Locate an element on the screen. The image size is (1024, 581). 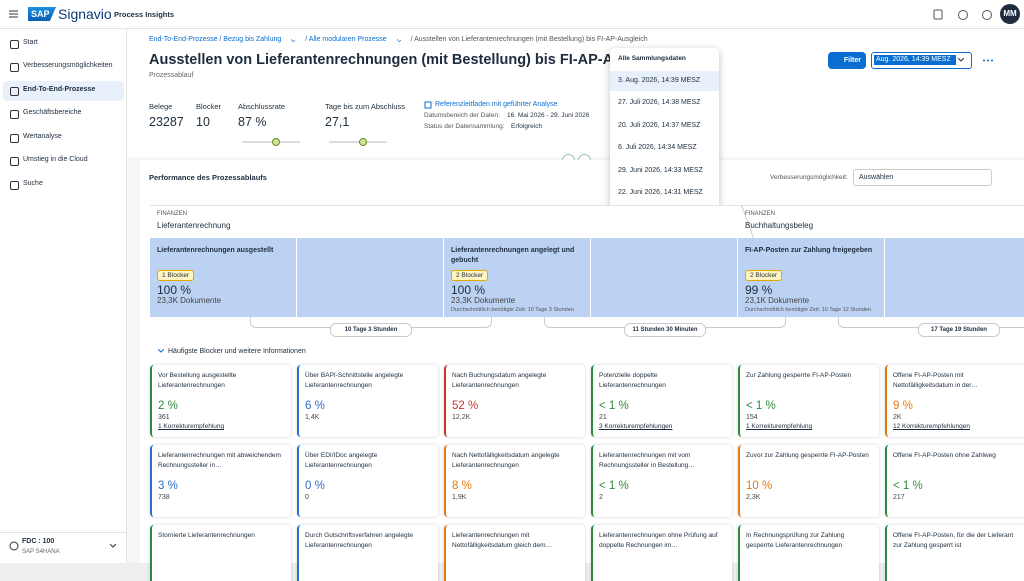
card-title: Zur Zahlung gesperrte FI-AP-Posten is located at coordinates (799, 375).